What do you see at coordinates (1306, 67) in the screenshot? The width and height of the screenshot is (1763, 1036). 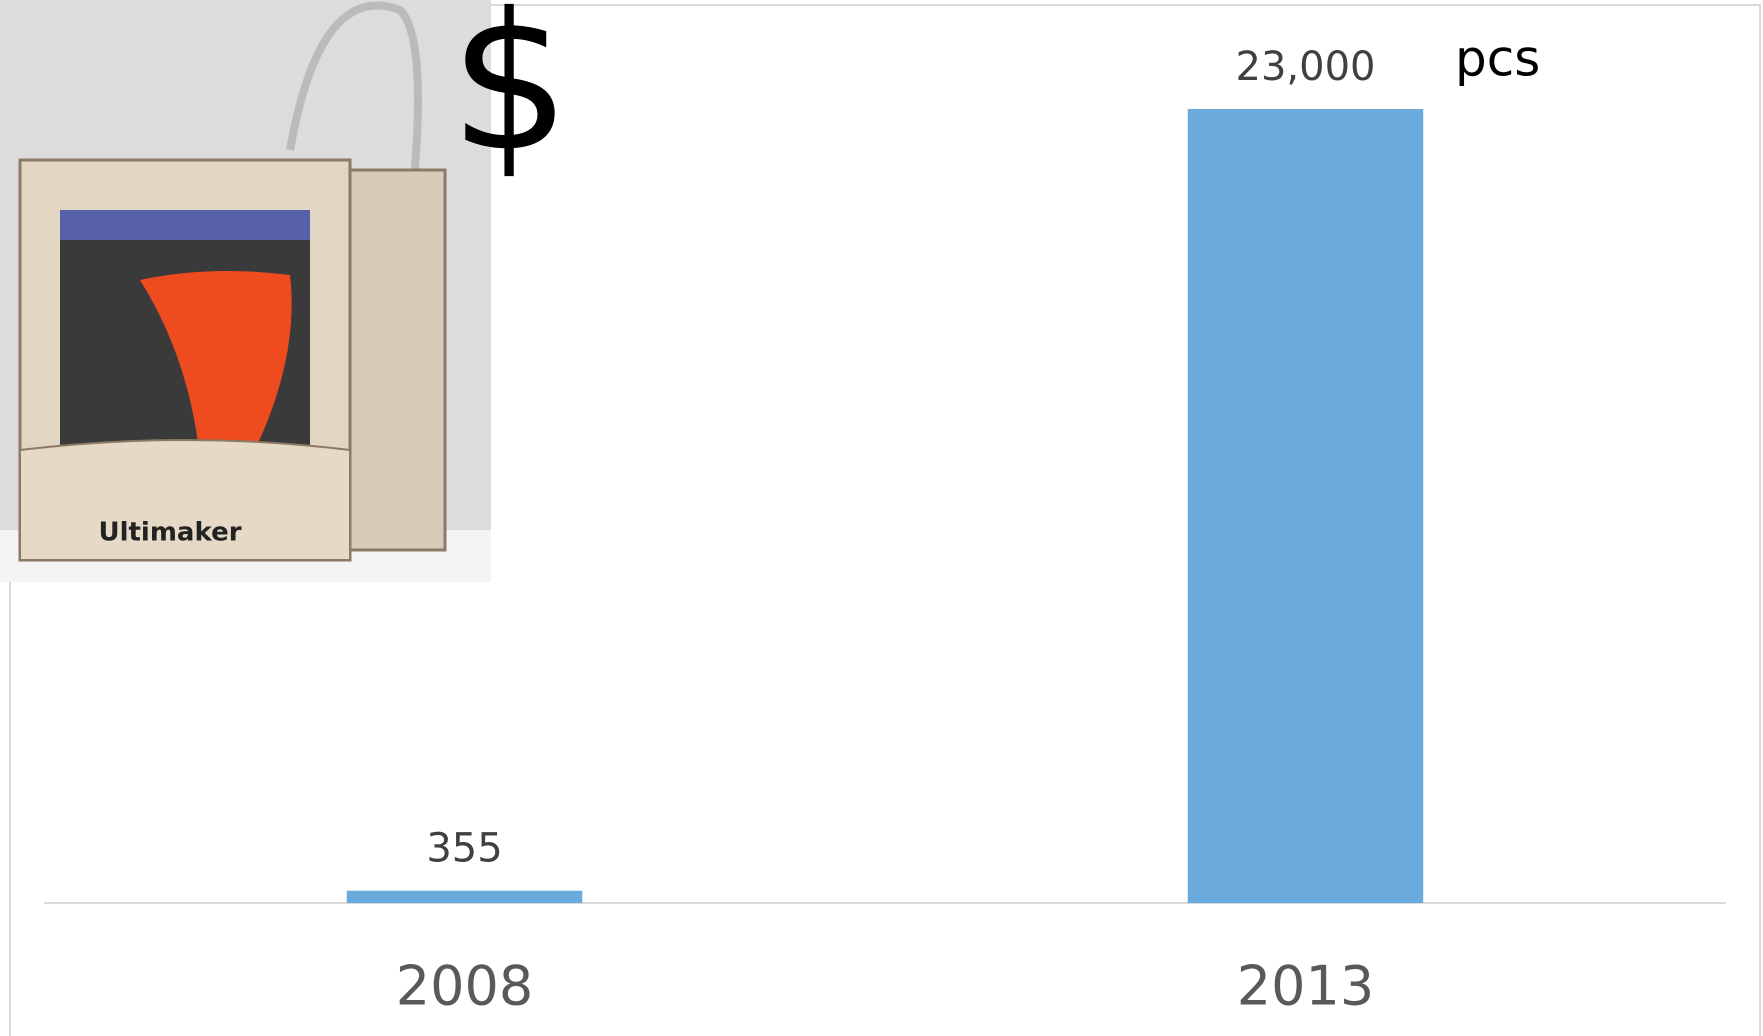 I see `value-label: 23,000` at bounding box center [1306, 67].